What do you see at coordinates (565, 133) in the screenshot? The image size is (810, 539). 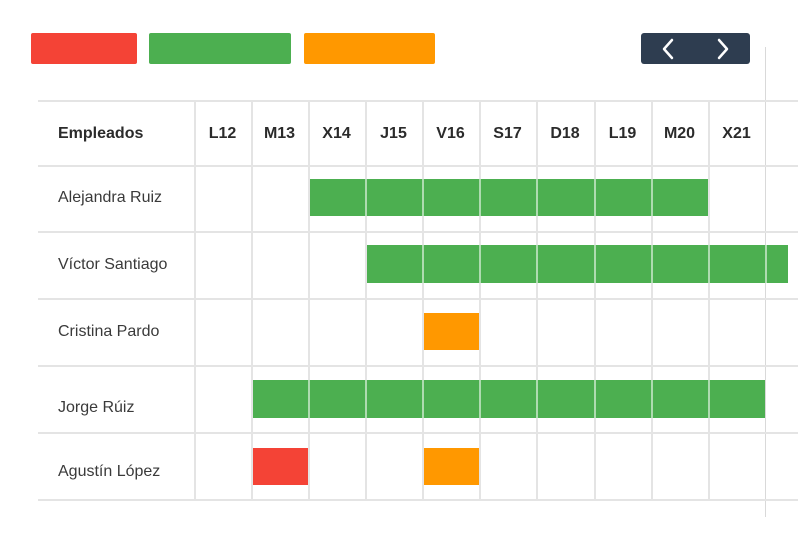 I see `day-header: D18` at bounding box center [565, 133].